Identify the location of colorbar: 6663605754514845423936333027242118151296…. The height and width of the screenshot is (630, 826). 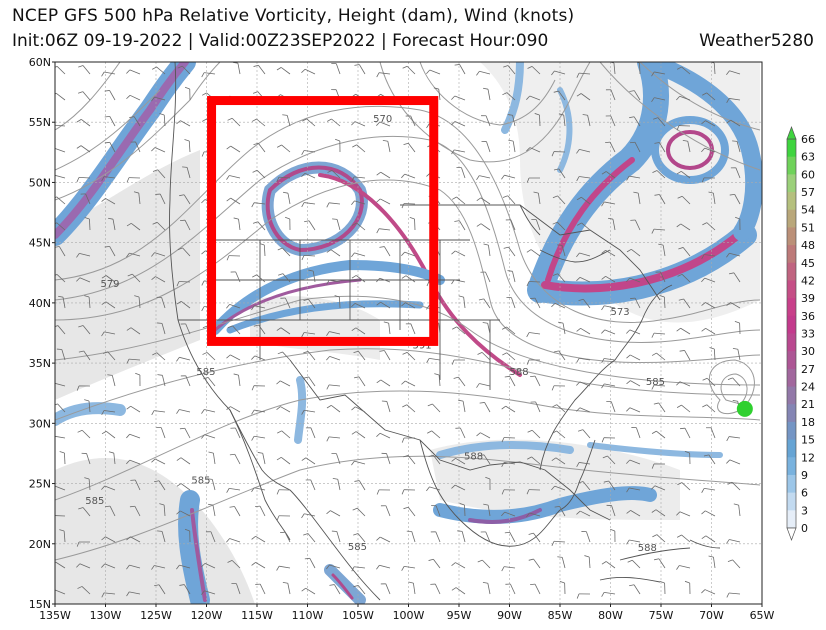
(800, 333).